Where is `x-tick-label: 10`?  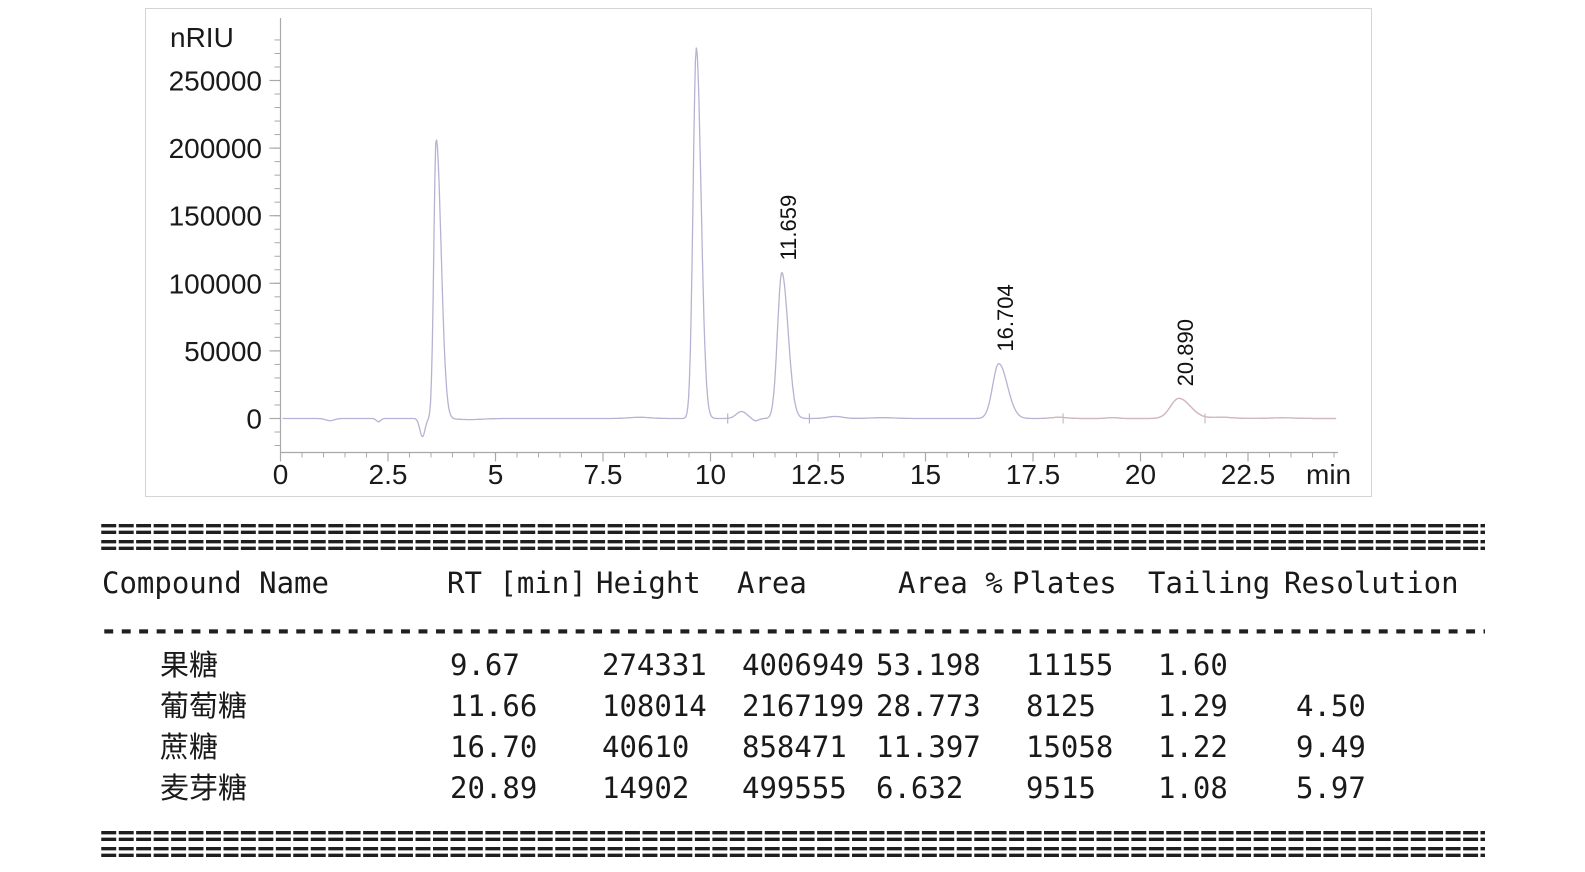 x-tick-label: 10 is located at coordinates (710, 474).